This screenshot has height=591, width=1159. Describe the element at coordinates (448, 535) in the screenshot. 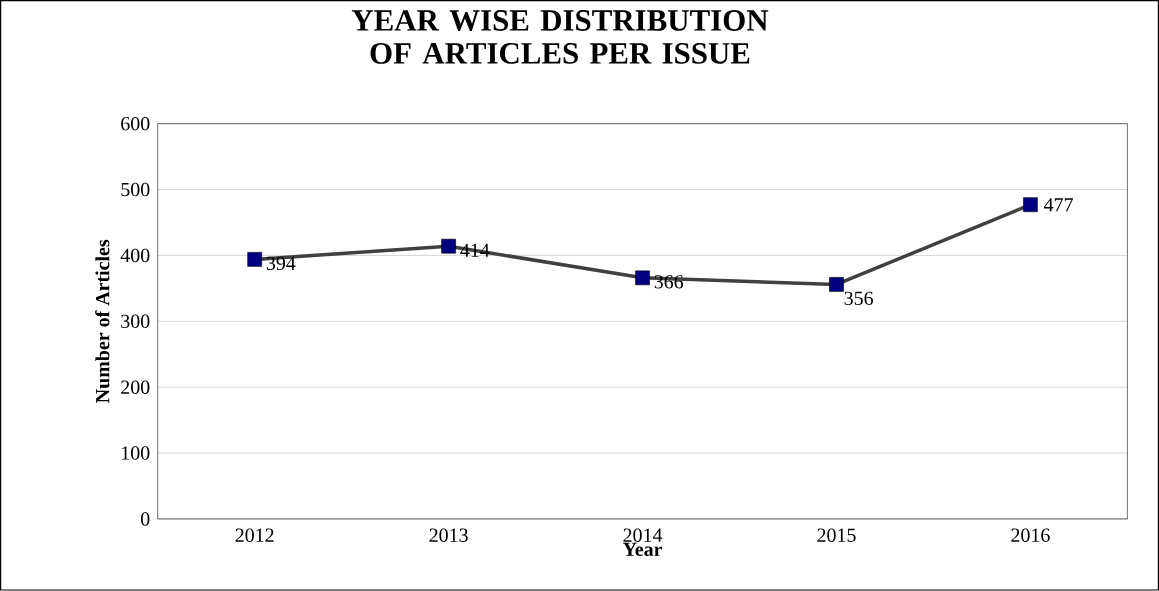

I see `x-tick-label: 2013` at that location.